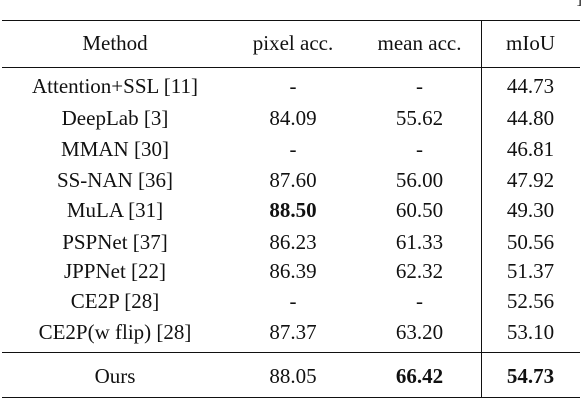  What do you see at coordinates (530, 242) in the screenshot?
I see `miou-cell: 50.56` at bounding box center [530, 242].